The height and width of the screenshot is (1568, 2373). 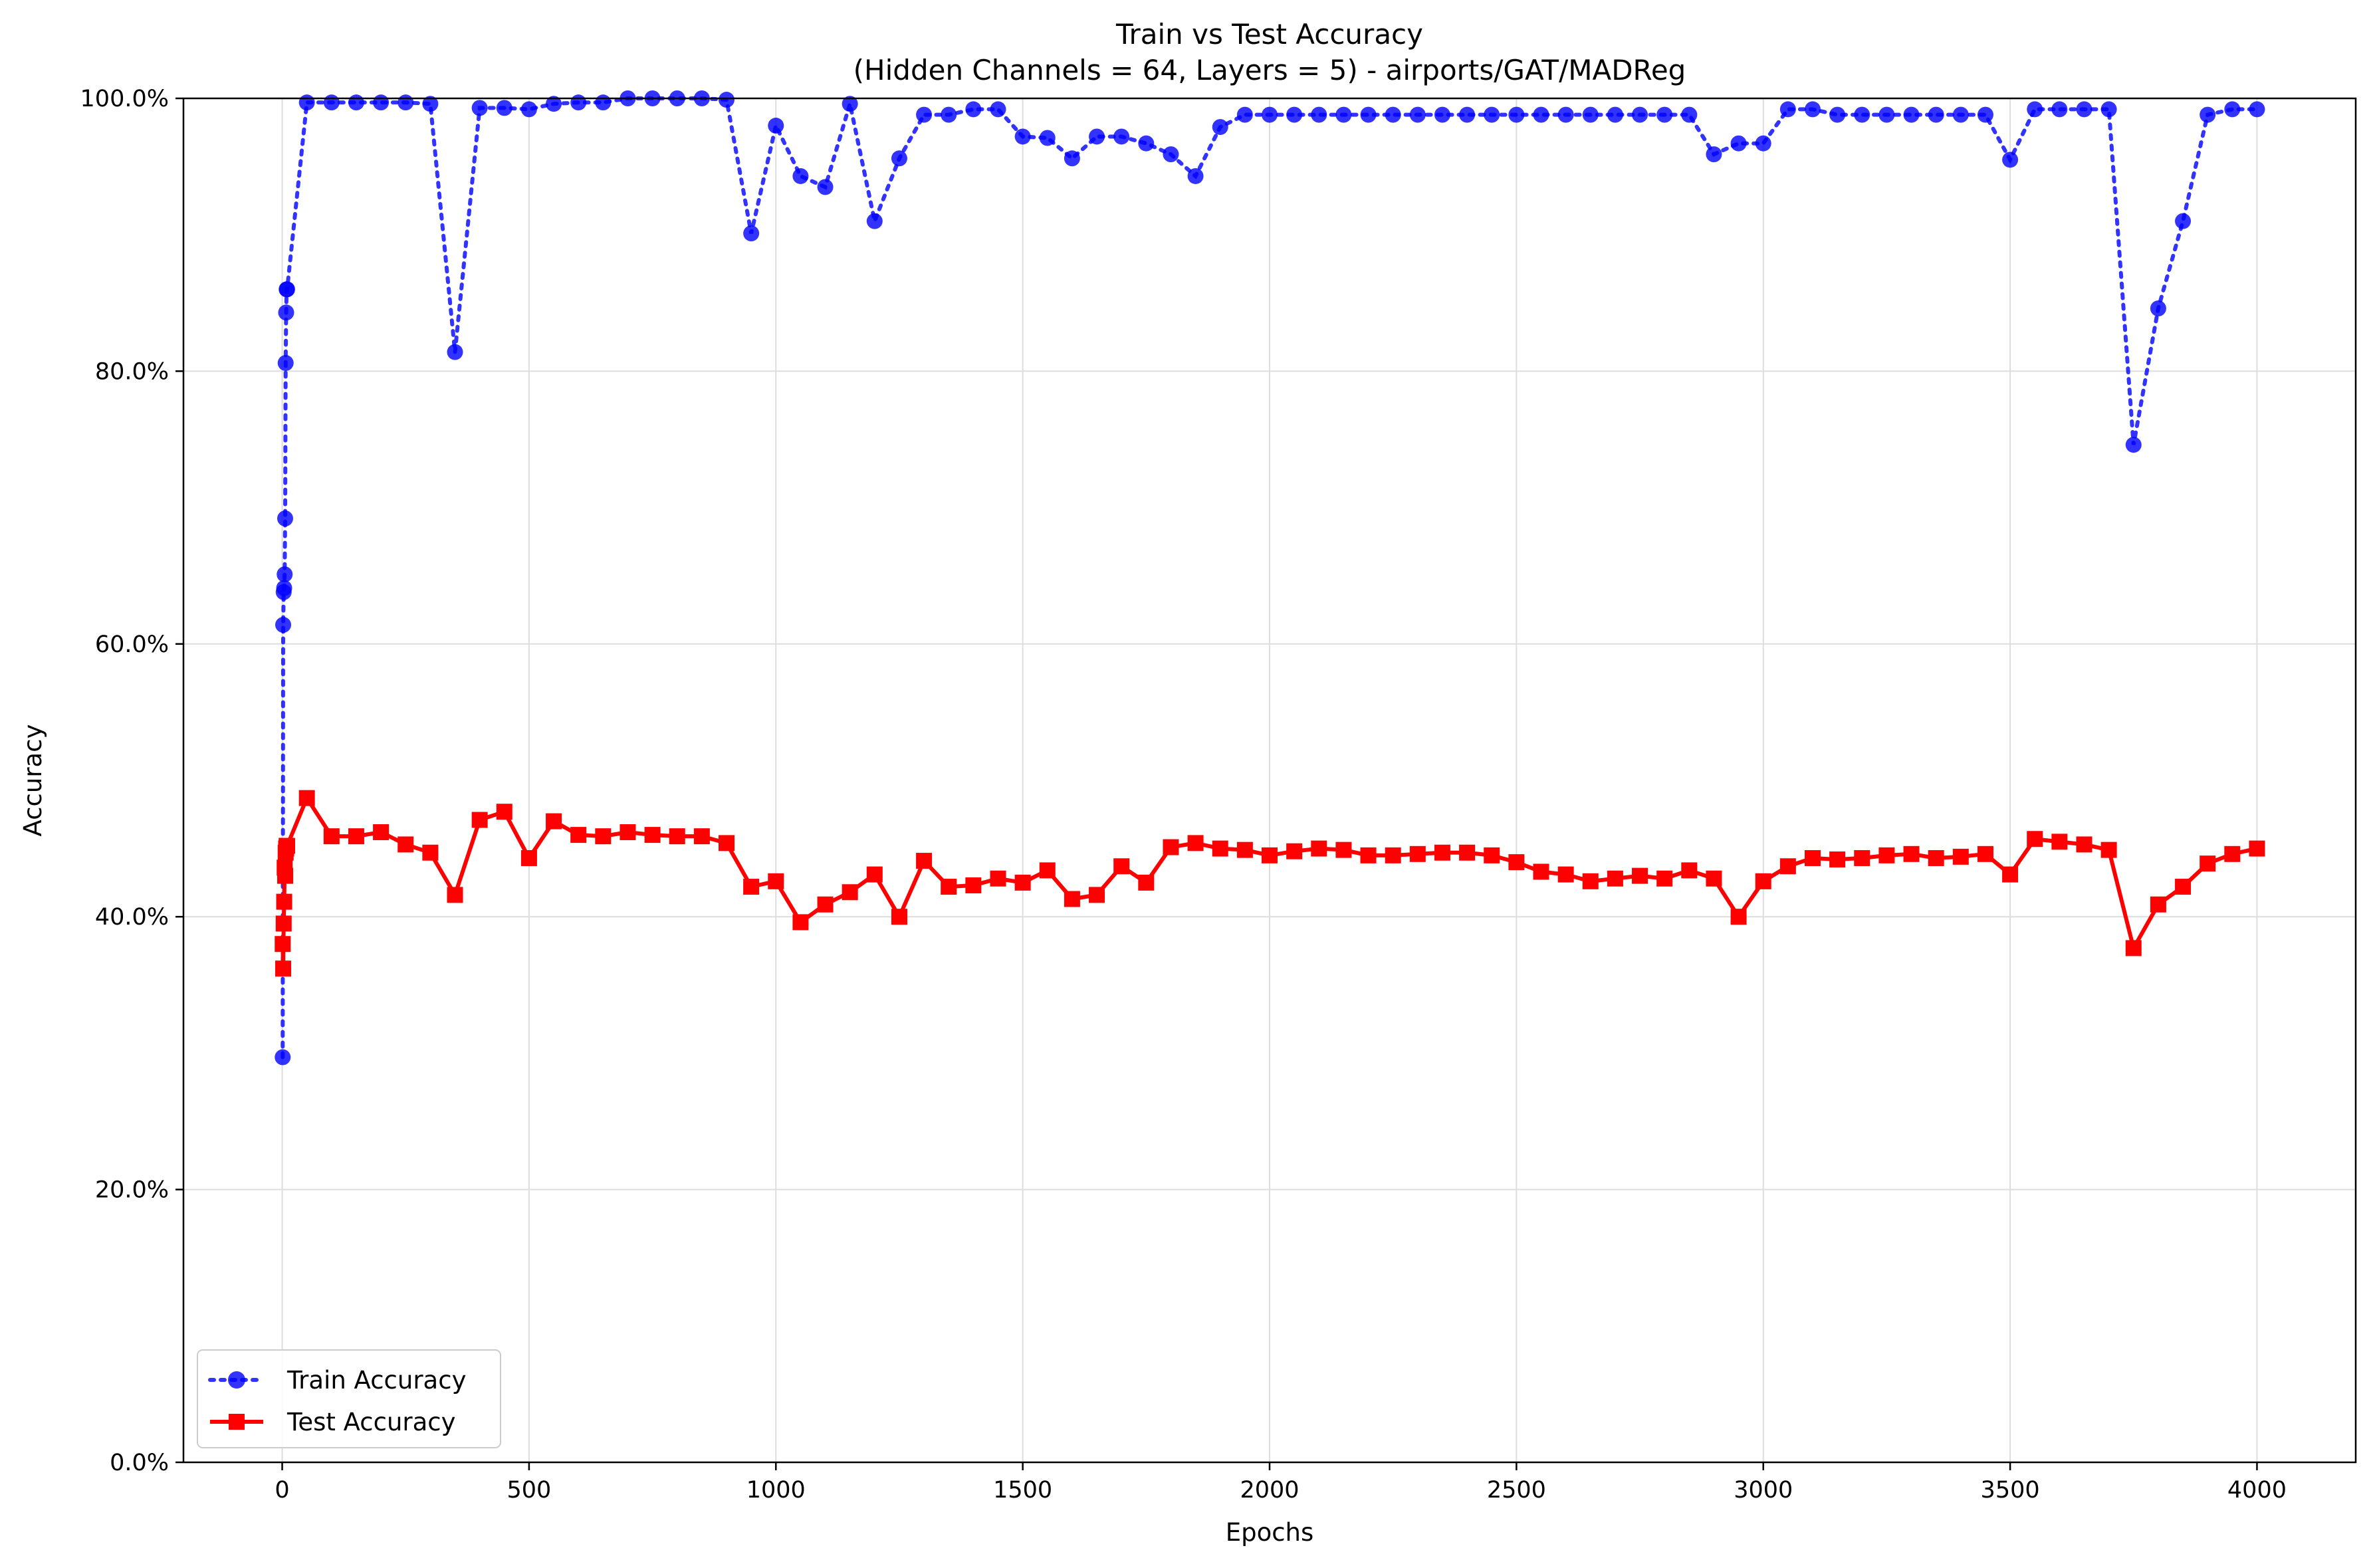 What do you see at coordinates (1269, 34) in the screenshot?
I see `chart-title: Train vs Test Accuracy` at bounding box center [1269, 34].